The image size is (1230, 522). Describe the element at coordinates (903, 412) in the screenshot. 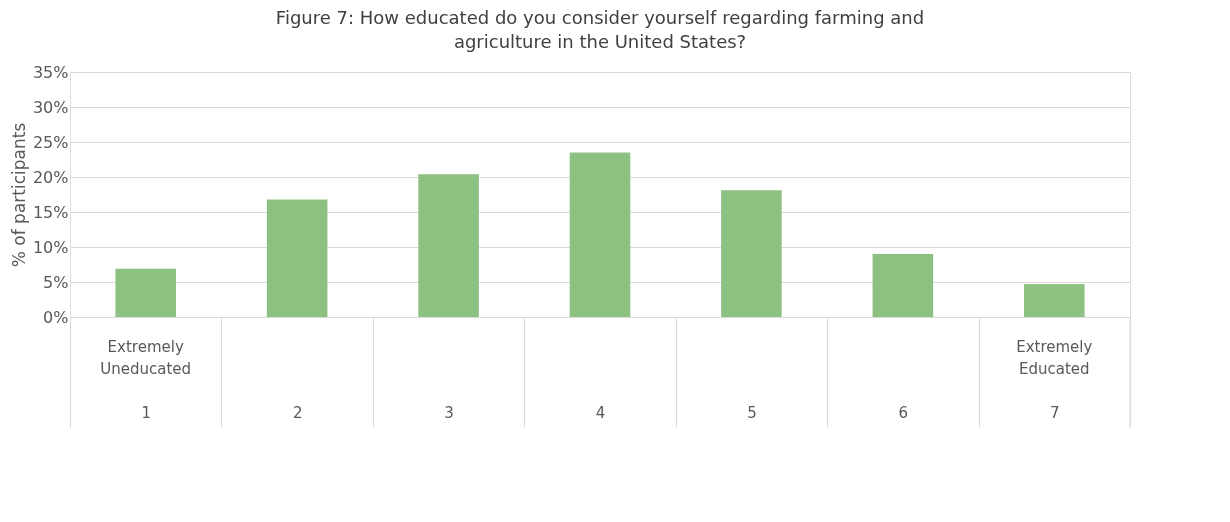

I see `x-tick-label: 6` at that location.